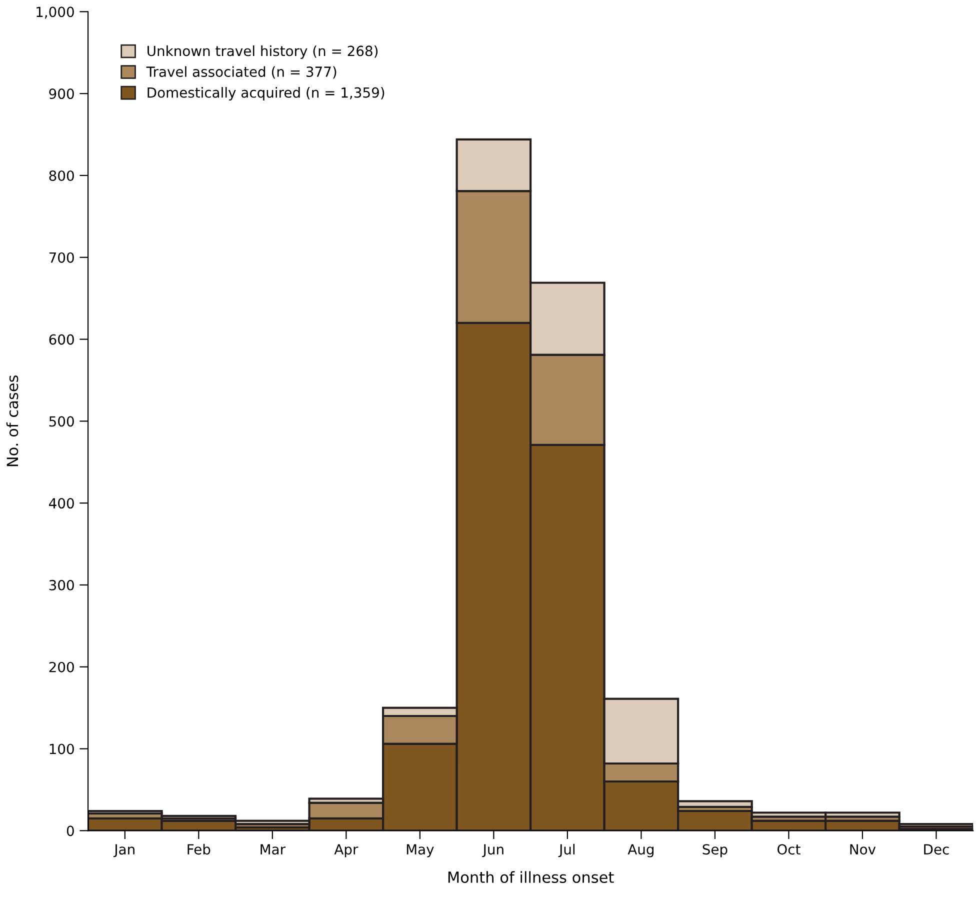 This screenshot has height=898, width=978. What do you see at coordinates (61, 339) in the screenshot?
I see `y-tick-label: 600` at bounding box center [61, 339].